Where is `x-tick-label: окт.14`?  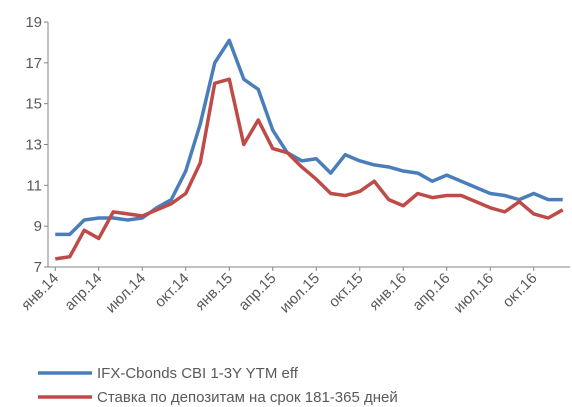
x-tick-label: окт.14 is located at coordinates (171, 290).